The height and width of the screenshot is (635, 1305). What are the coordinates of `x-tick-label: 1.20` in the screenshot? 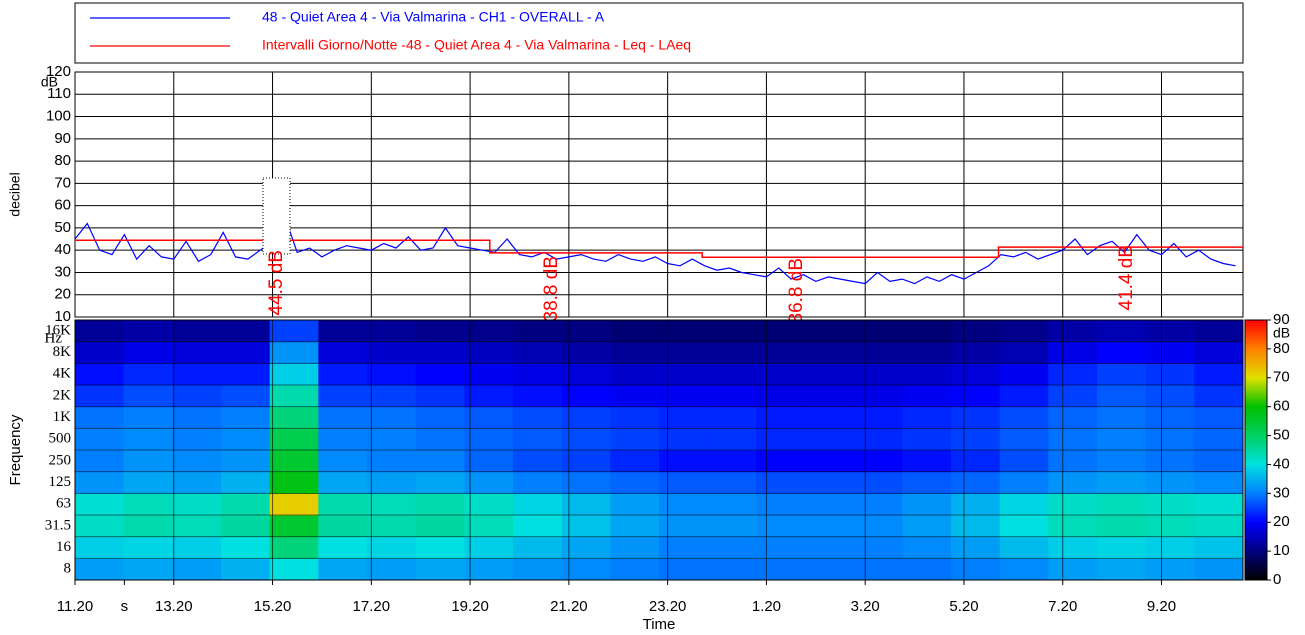 It's located at (766, 606).